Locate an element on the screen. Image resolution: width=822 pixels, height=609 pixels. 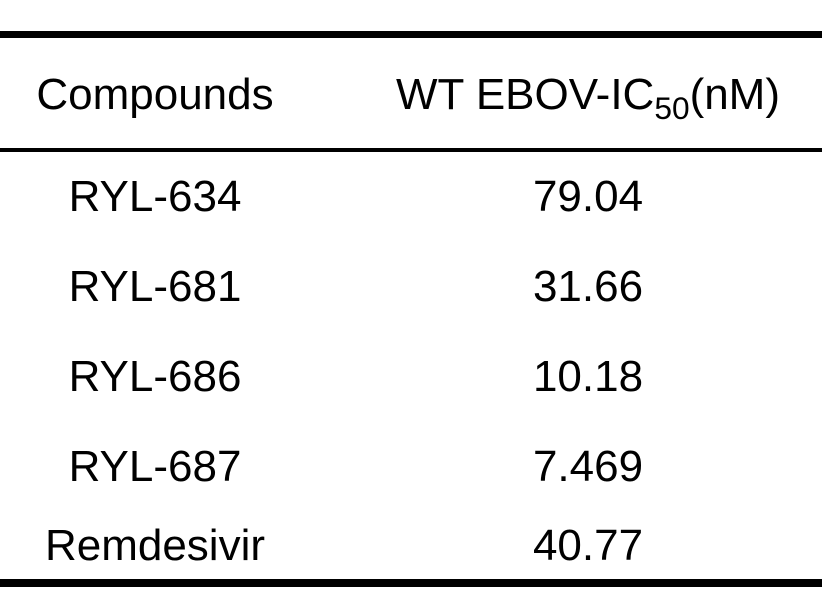
ic50-value: 40.77 is located at coordinates (588, 545).